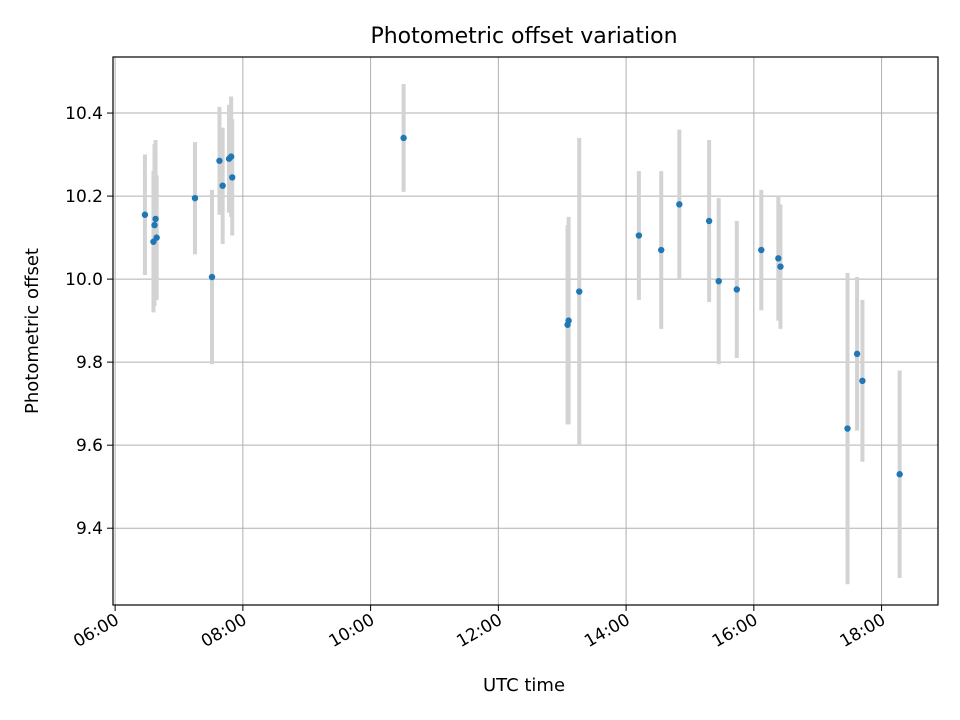 The height and width of the screenshot is (720, 960). What do you see at coordinates (89, 321) in the screenshot?
I see `y-axis-ticks: 9.4 9.6 9.8 10.0 10.2 10.4` at bounding box center [89, 321].